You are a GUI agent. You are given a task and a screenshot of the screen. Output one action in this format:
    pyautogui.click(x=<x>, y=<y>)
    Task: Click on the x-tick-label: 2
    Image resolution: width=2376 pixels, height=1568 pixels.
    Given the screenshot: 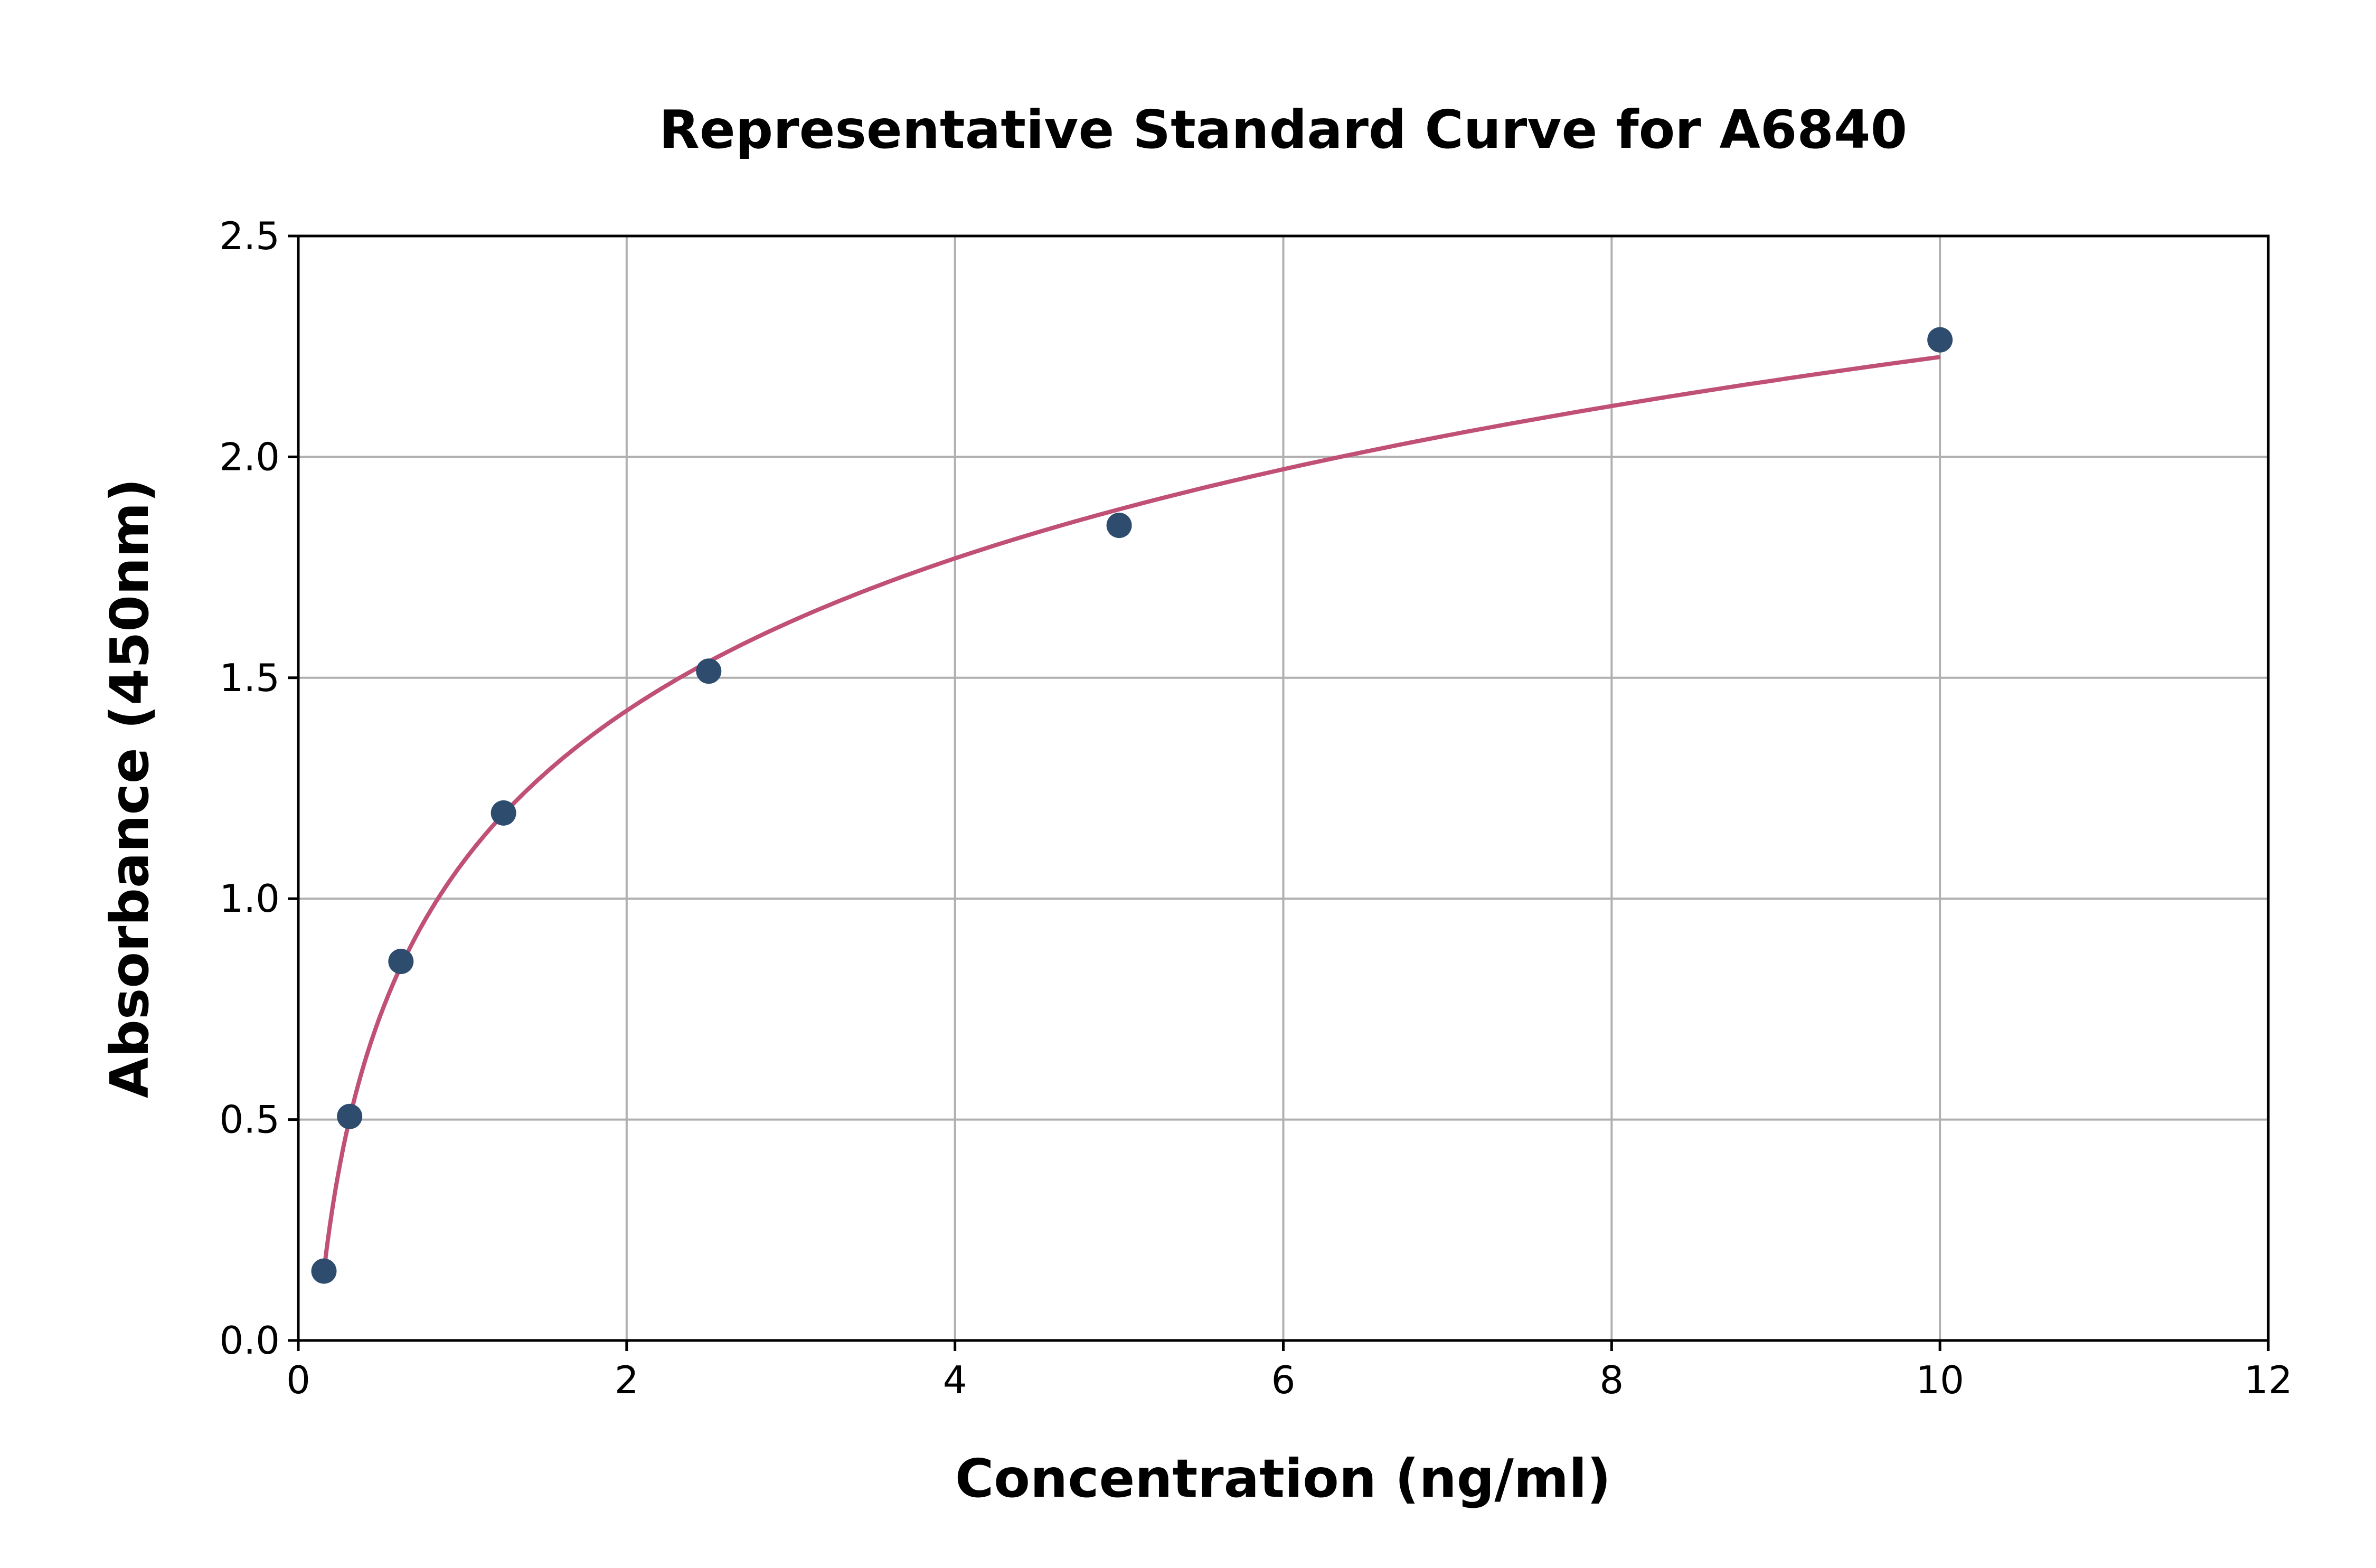 What is the action you would take?
    pyautogui.click(x=627, y=1380)
    